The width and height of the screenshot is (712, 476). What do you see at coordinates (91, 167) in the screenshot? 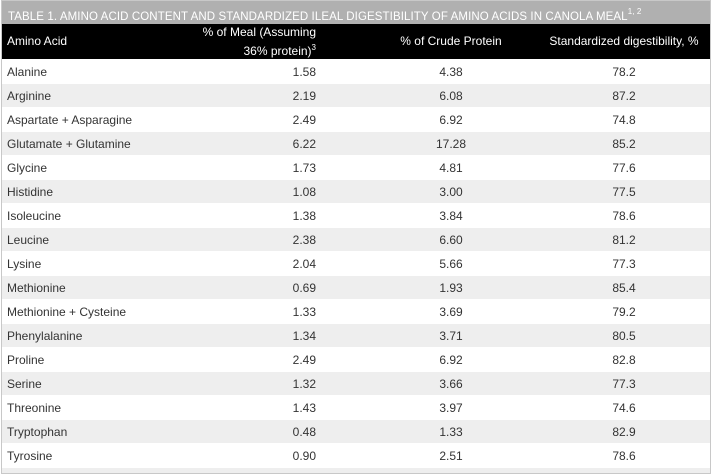
I see `cell-amino-acid: Glycine` at bounding box center [91, 167].